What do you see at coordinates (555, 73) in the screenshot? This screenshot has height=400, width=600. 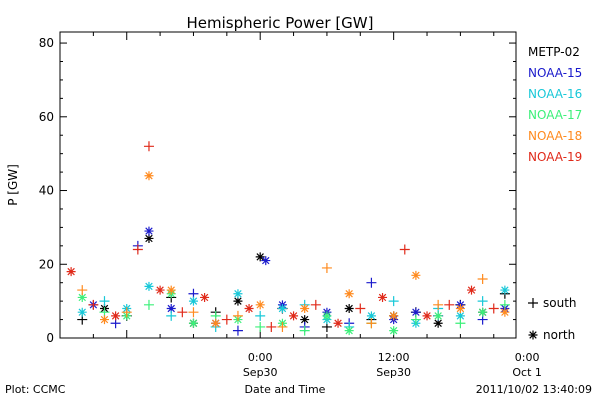 I see `legend-entry: NOAA-15` at bounding box center [555, 73].